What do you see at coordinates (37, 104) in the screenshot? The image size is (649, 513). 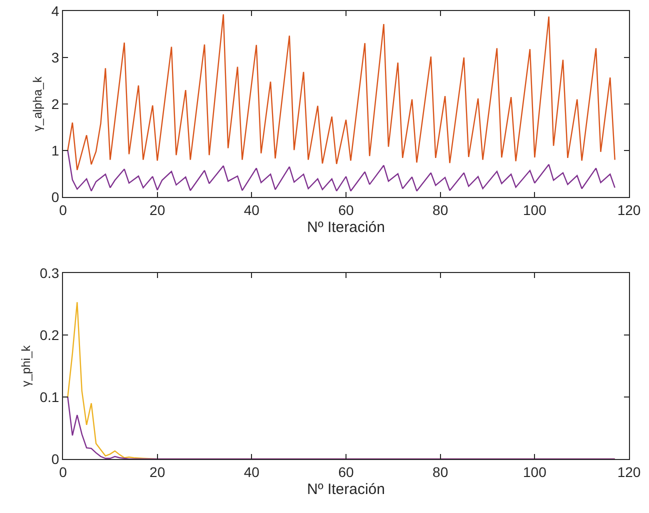 I see `y-axis-title: γ_alpha_k` at bounding box center [37, 104].